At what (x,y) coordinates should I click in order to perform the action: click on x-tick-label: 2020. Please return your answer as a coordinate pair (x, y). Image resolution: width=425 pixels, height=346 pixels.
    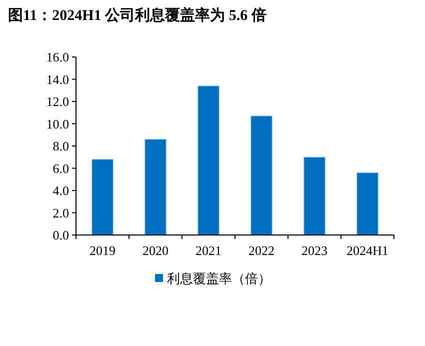
    Looking at the image, I should click on (155, 250).